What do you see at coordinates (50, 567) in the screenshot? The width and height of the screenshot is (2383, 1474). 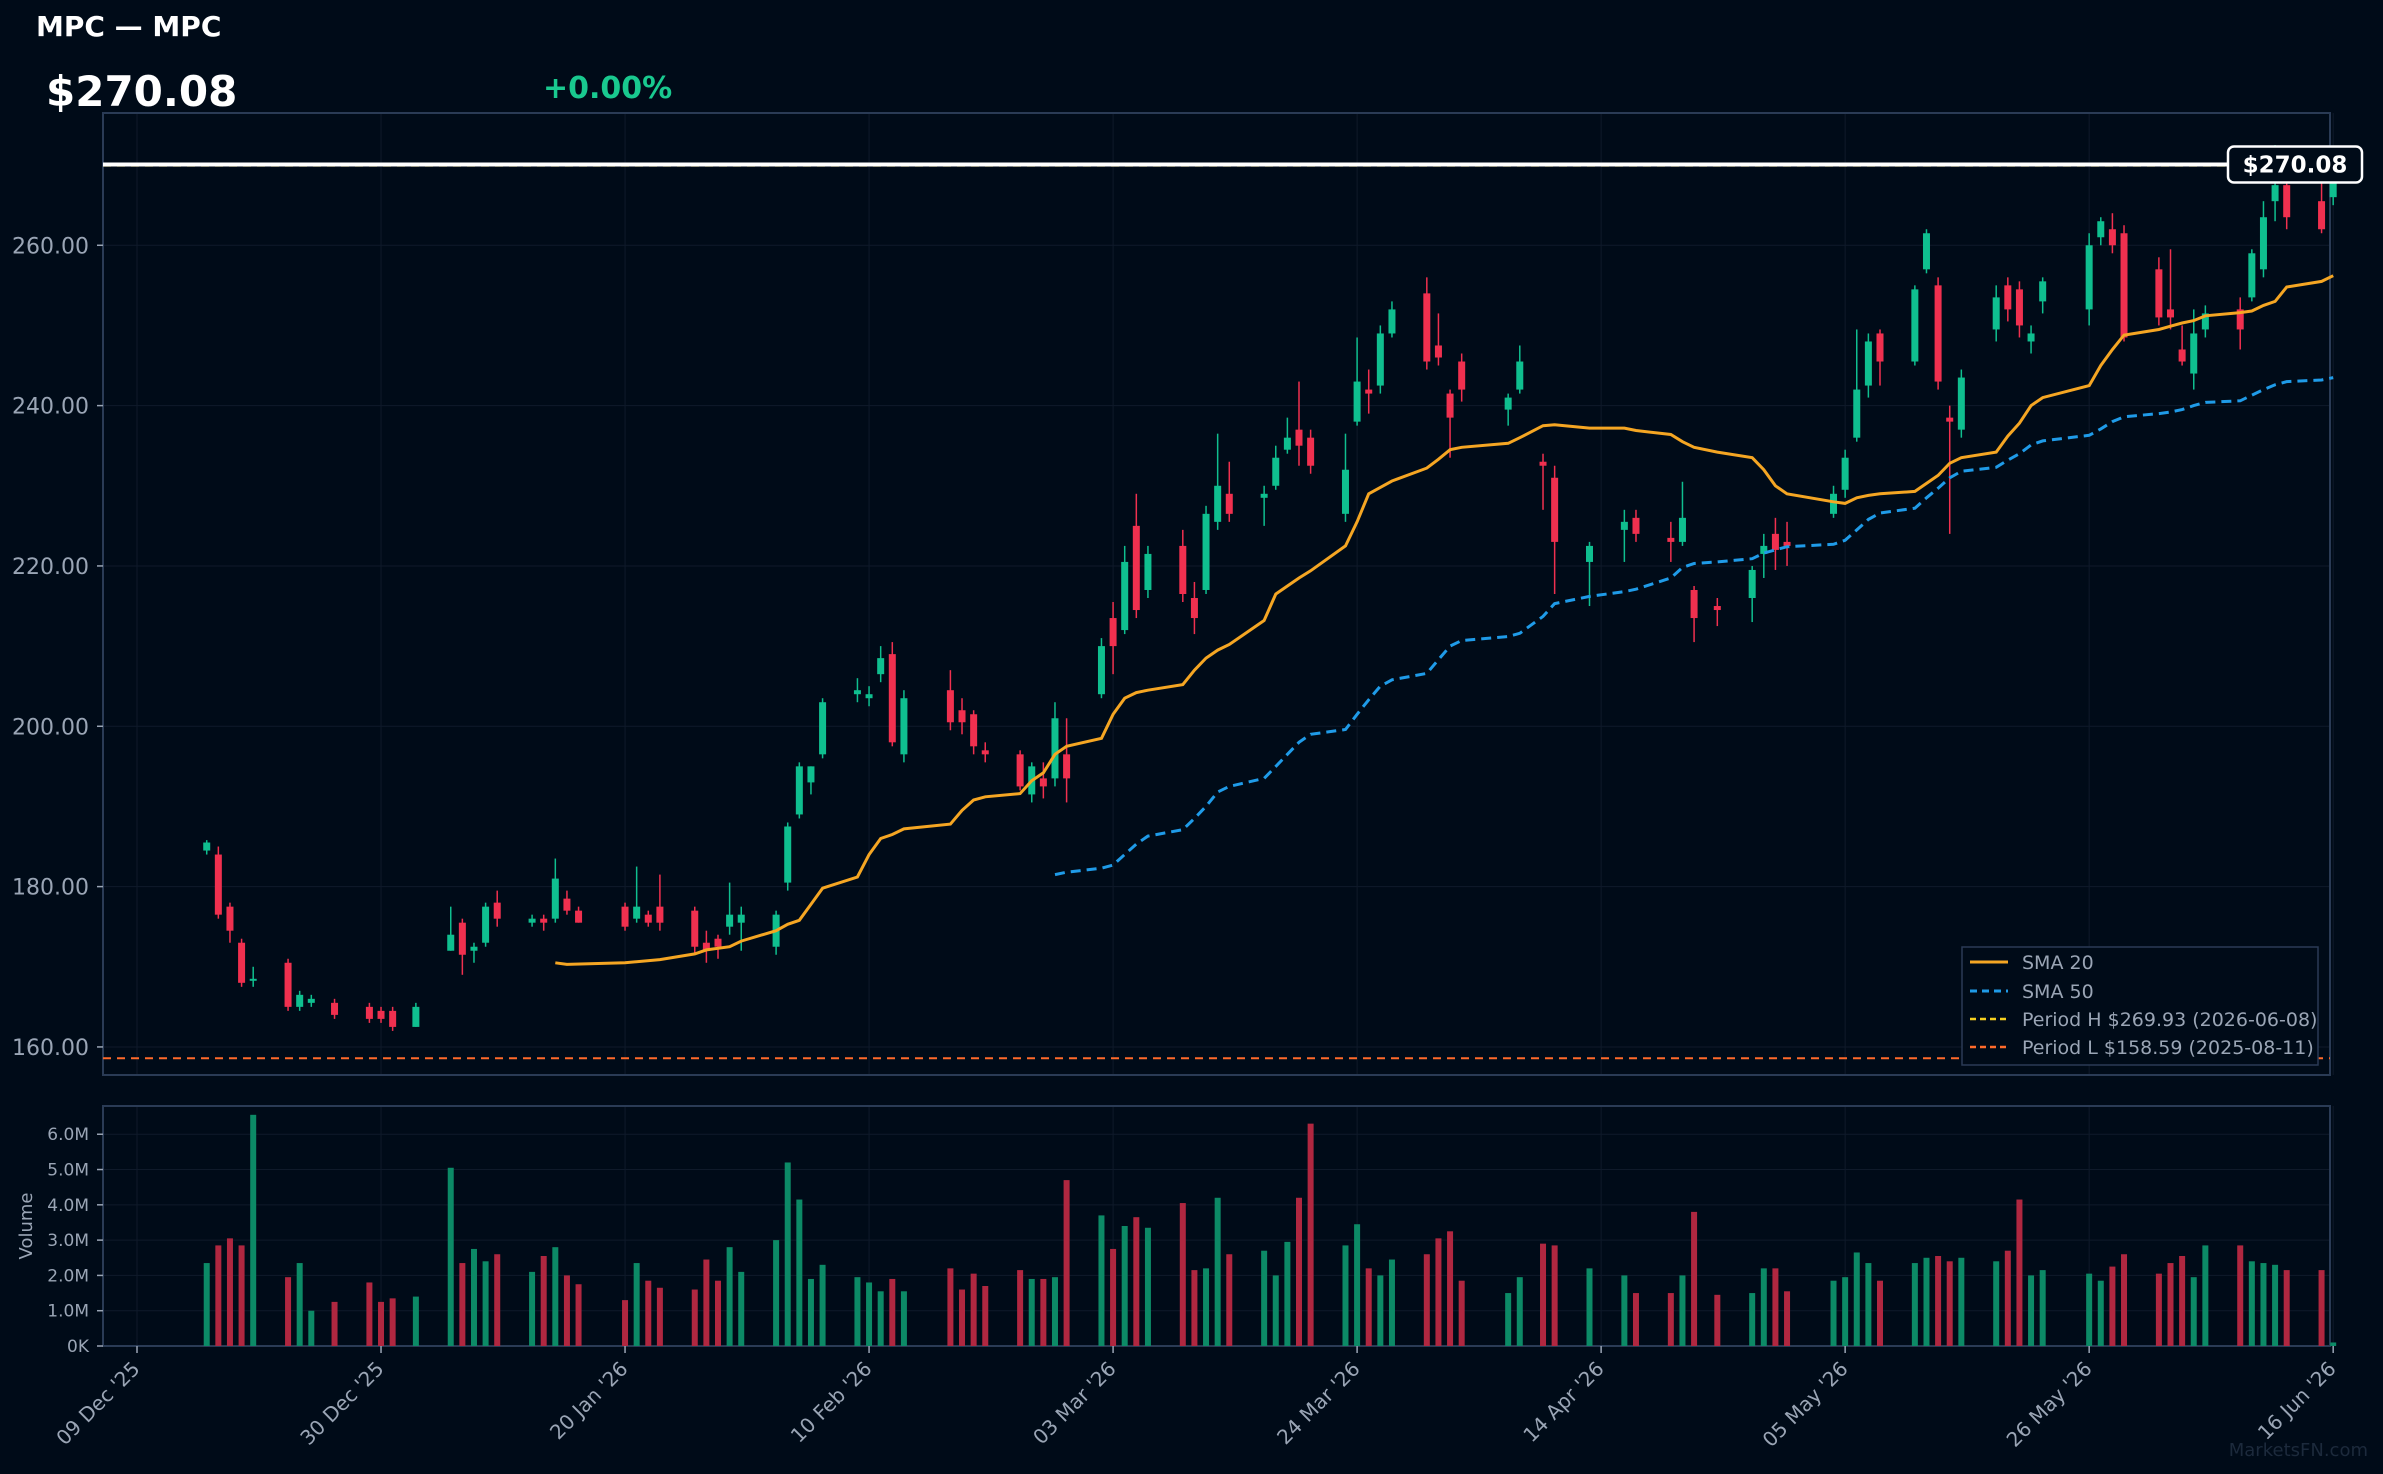 I see `price-tick-label: 220.00` at bounding box center [50, 567].